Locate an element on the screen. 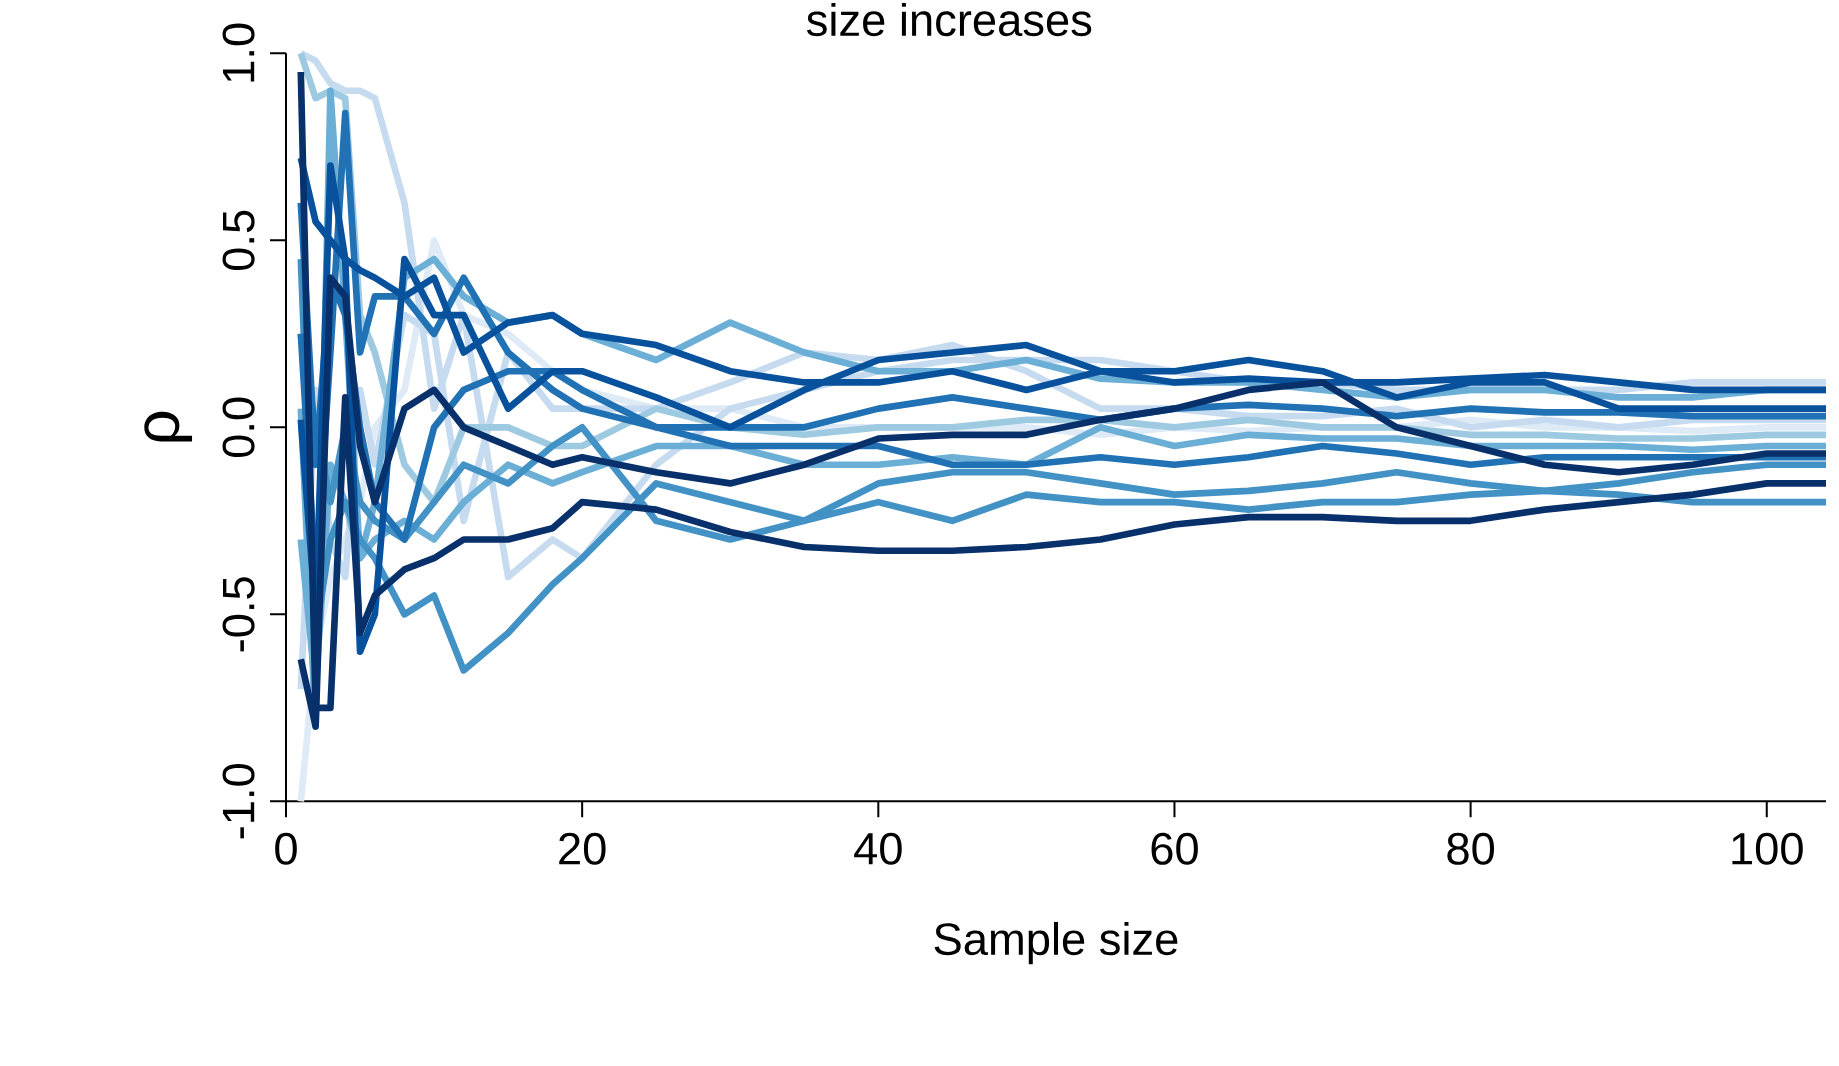  y-tick-label: 0.5 is located at coordinates (238, 240).